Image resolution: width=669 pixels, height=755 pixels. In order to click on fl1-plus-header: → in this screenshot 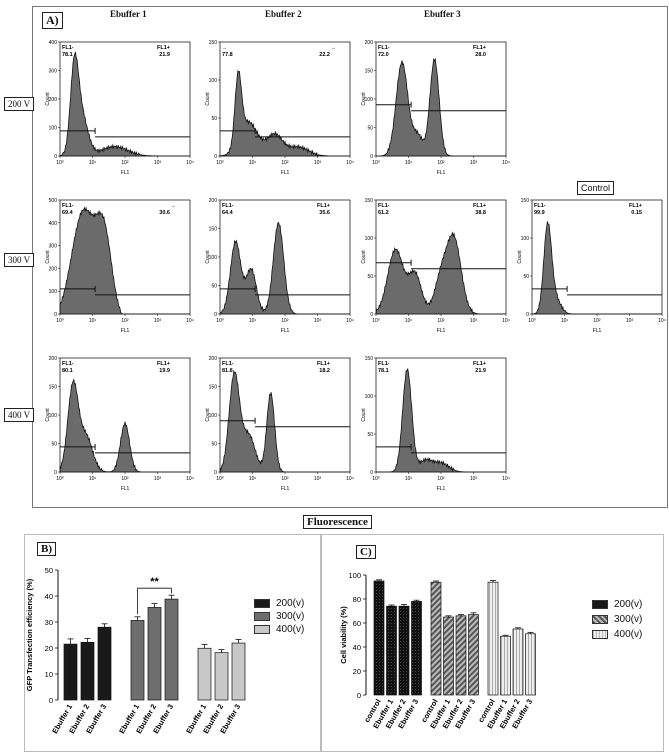, I will do `click(334, 48)`.